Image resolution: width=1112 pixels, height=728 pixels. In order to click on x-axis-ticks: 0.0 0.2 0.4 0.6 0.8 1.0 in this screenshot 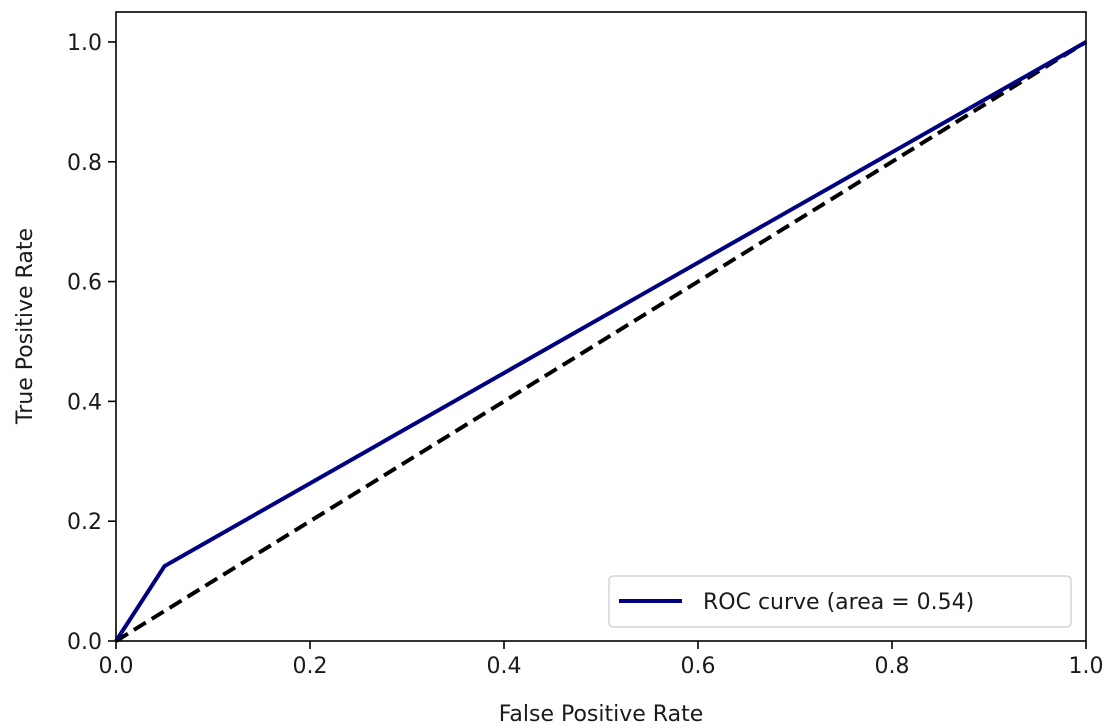, I will do `click(601, 660)`.